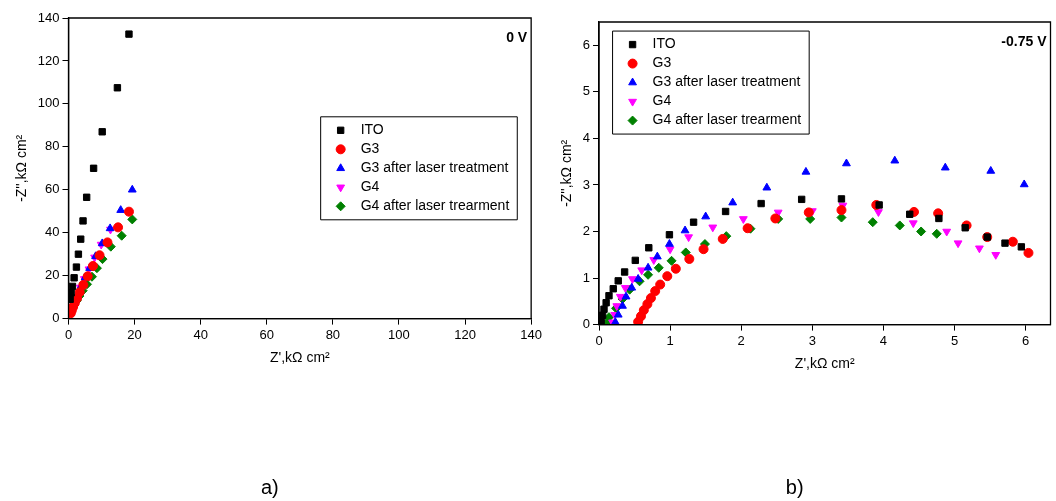 The height and width of the screenshot is (501, 1056). I want to click on y-tick-label: 3, so click(586, 184).